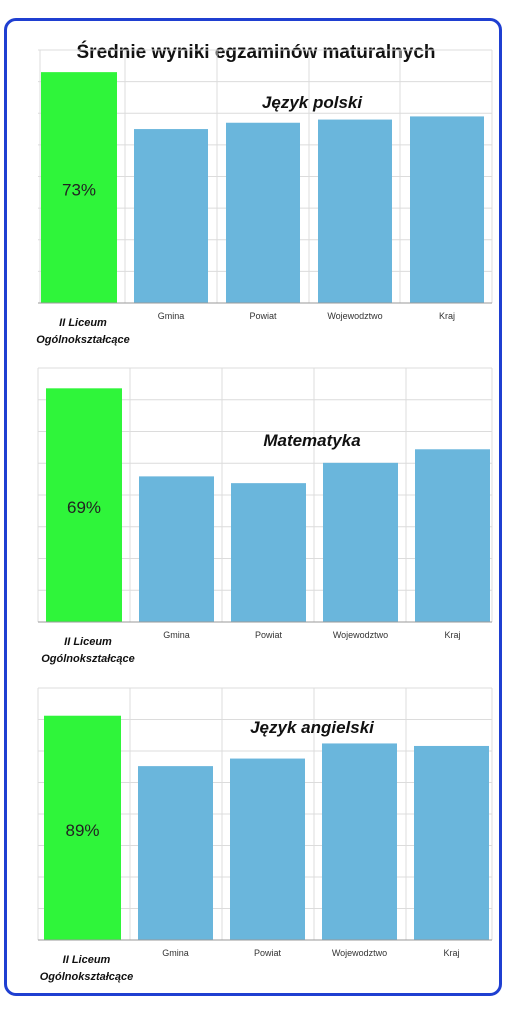  Describe the element at coordinates (312, 727) in the screenshot. I see `chart-subtitle: Język angielski` at that location.